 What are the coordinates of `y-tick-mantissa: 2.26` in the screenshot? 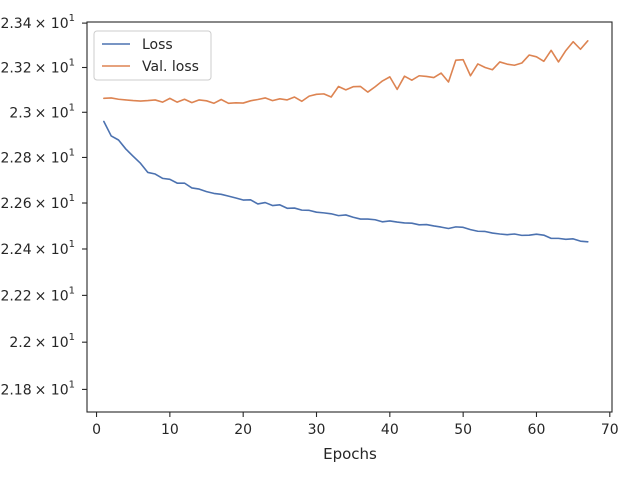 It's located at (15, 204).